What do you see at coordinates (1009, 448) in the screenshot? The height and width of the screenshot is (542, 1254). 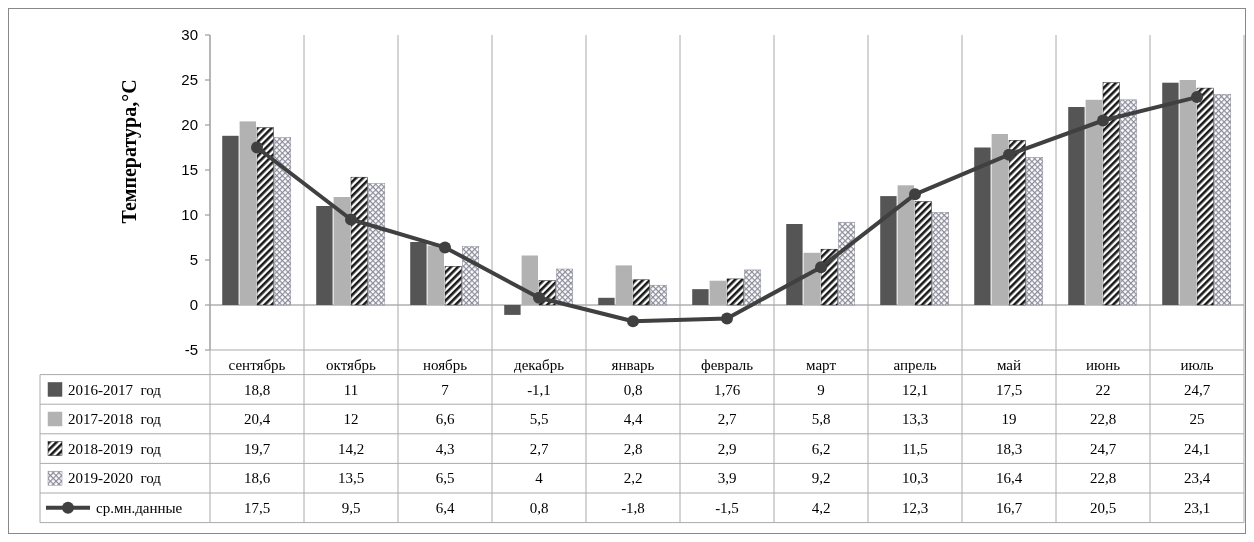 I see `data-label: 18,3` at bounding box center [1009, 448].